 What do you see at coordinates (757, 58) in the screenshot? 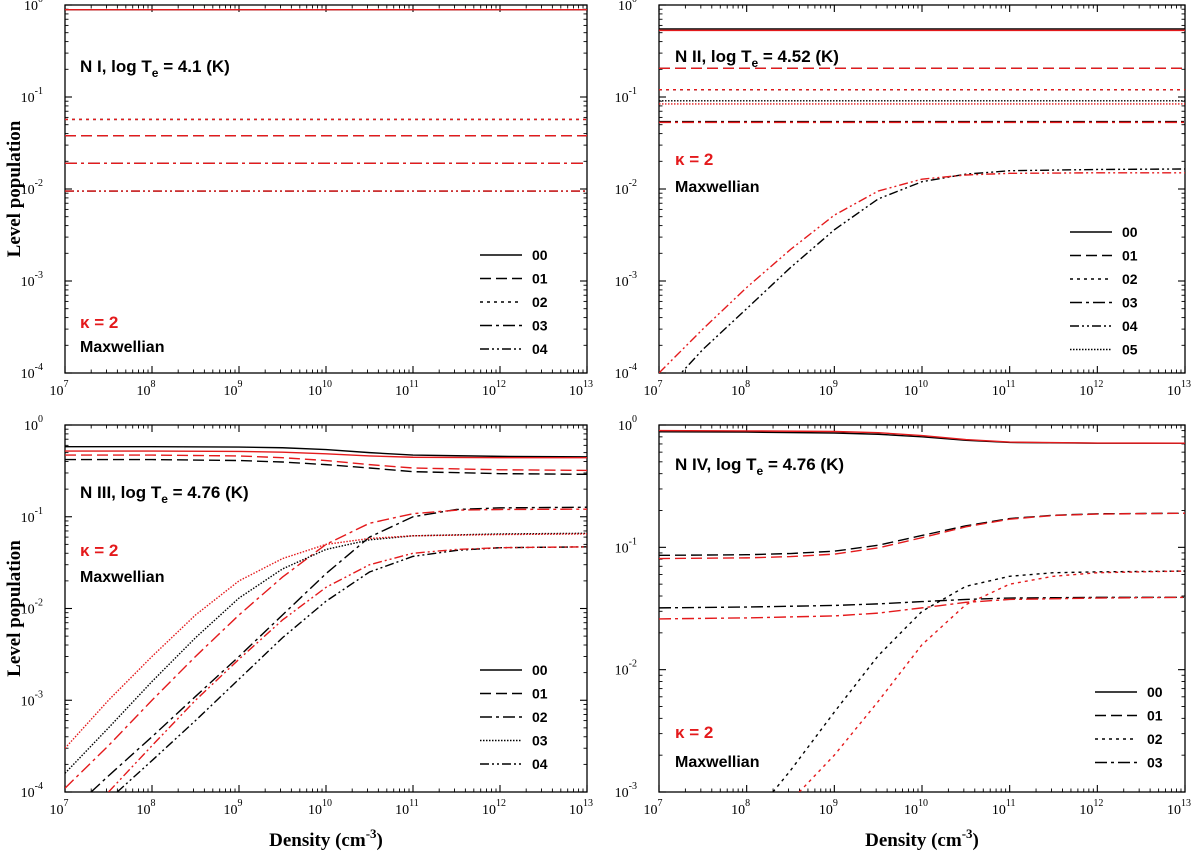
I see `panel-title: N II, log Te = 4.52 (K)` at bounding box center [757, 58].